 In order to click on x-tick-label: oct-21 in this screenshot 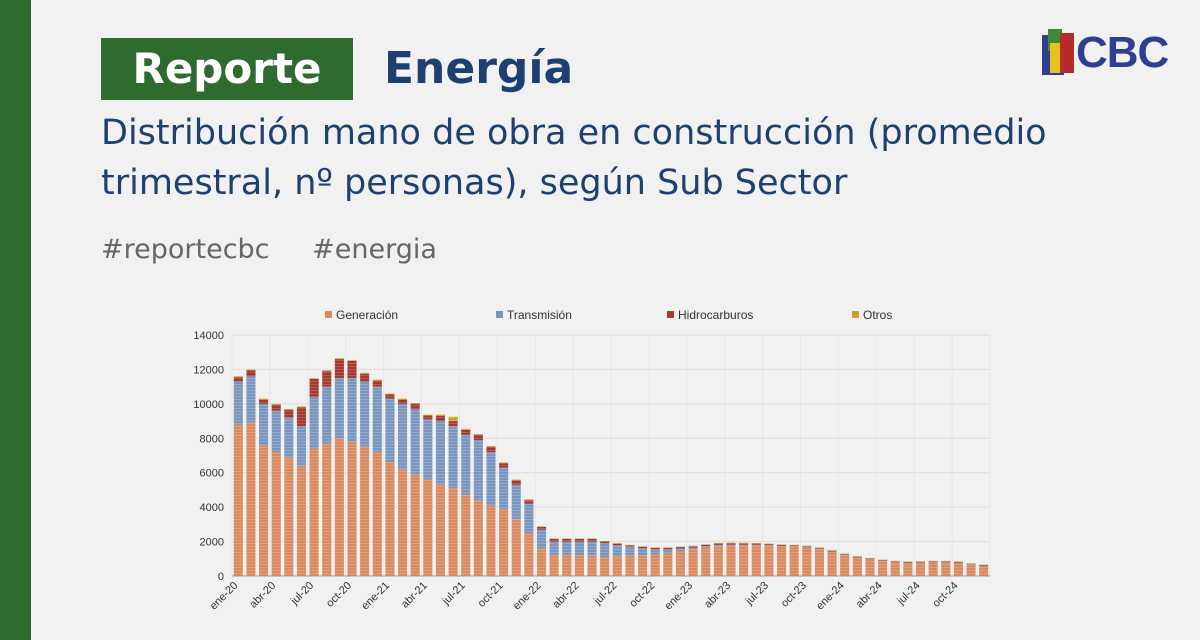, I will do `click(491, 595)`.